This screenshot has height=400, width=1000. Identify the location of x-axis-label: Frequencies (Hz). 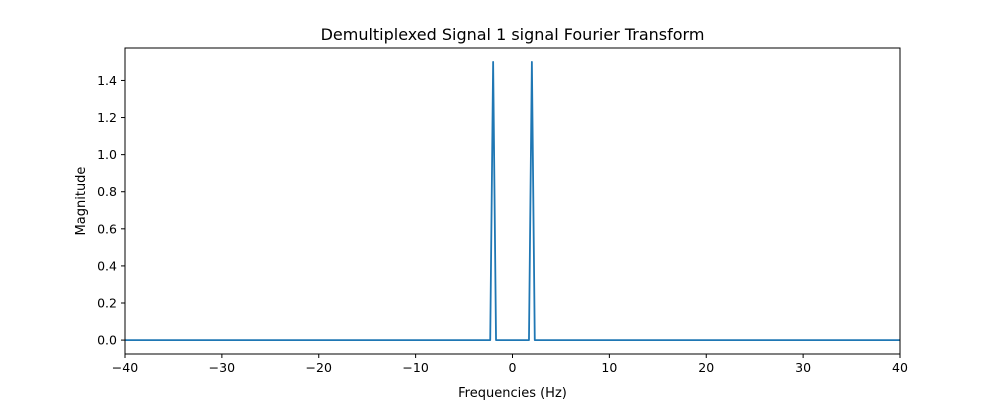
(512, 393).